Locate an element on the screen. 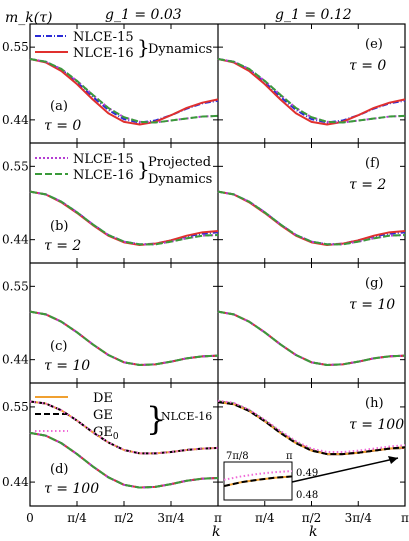 This screenshot has height=541, width=409. column-title-left: g_1 = 0.03 is located at coordinates (143, 15).